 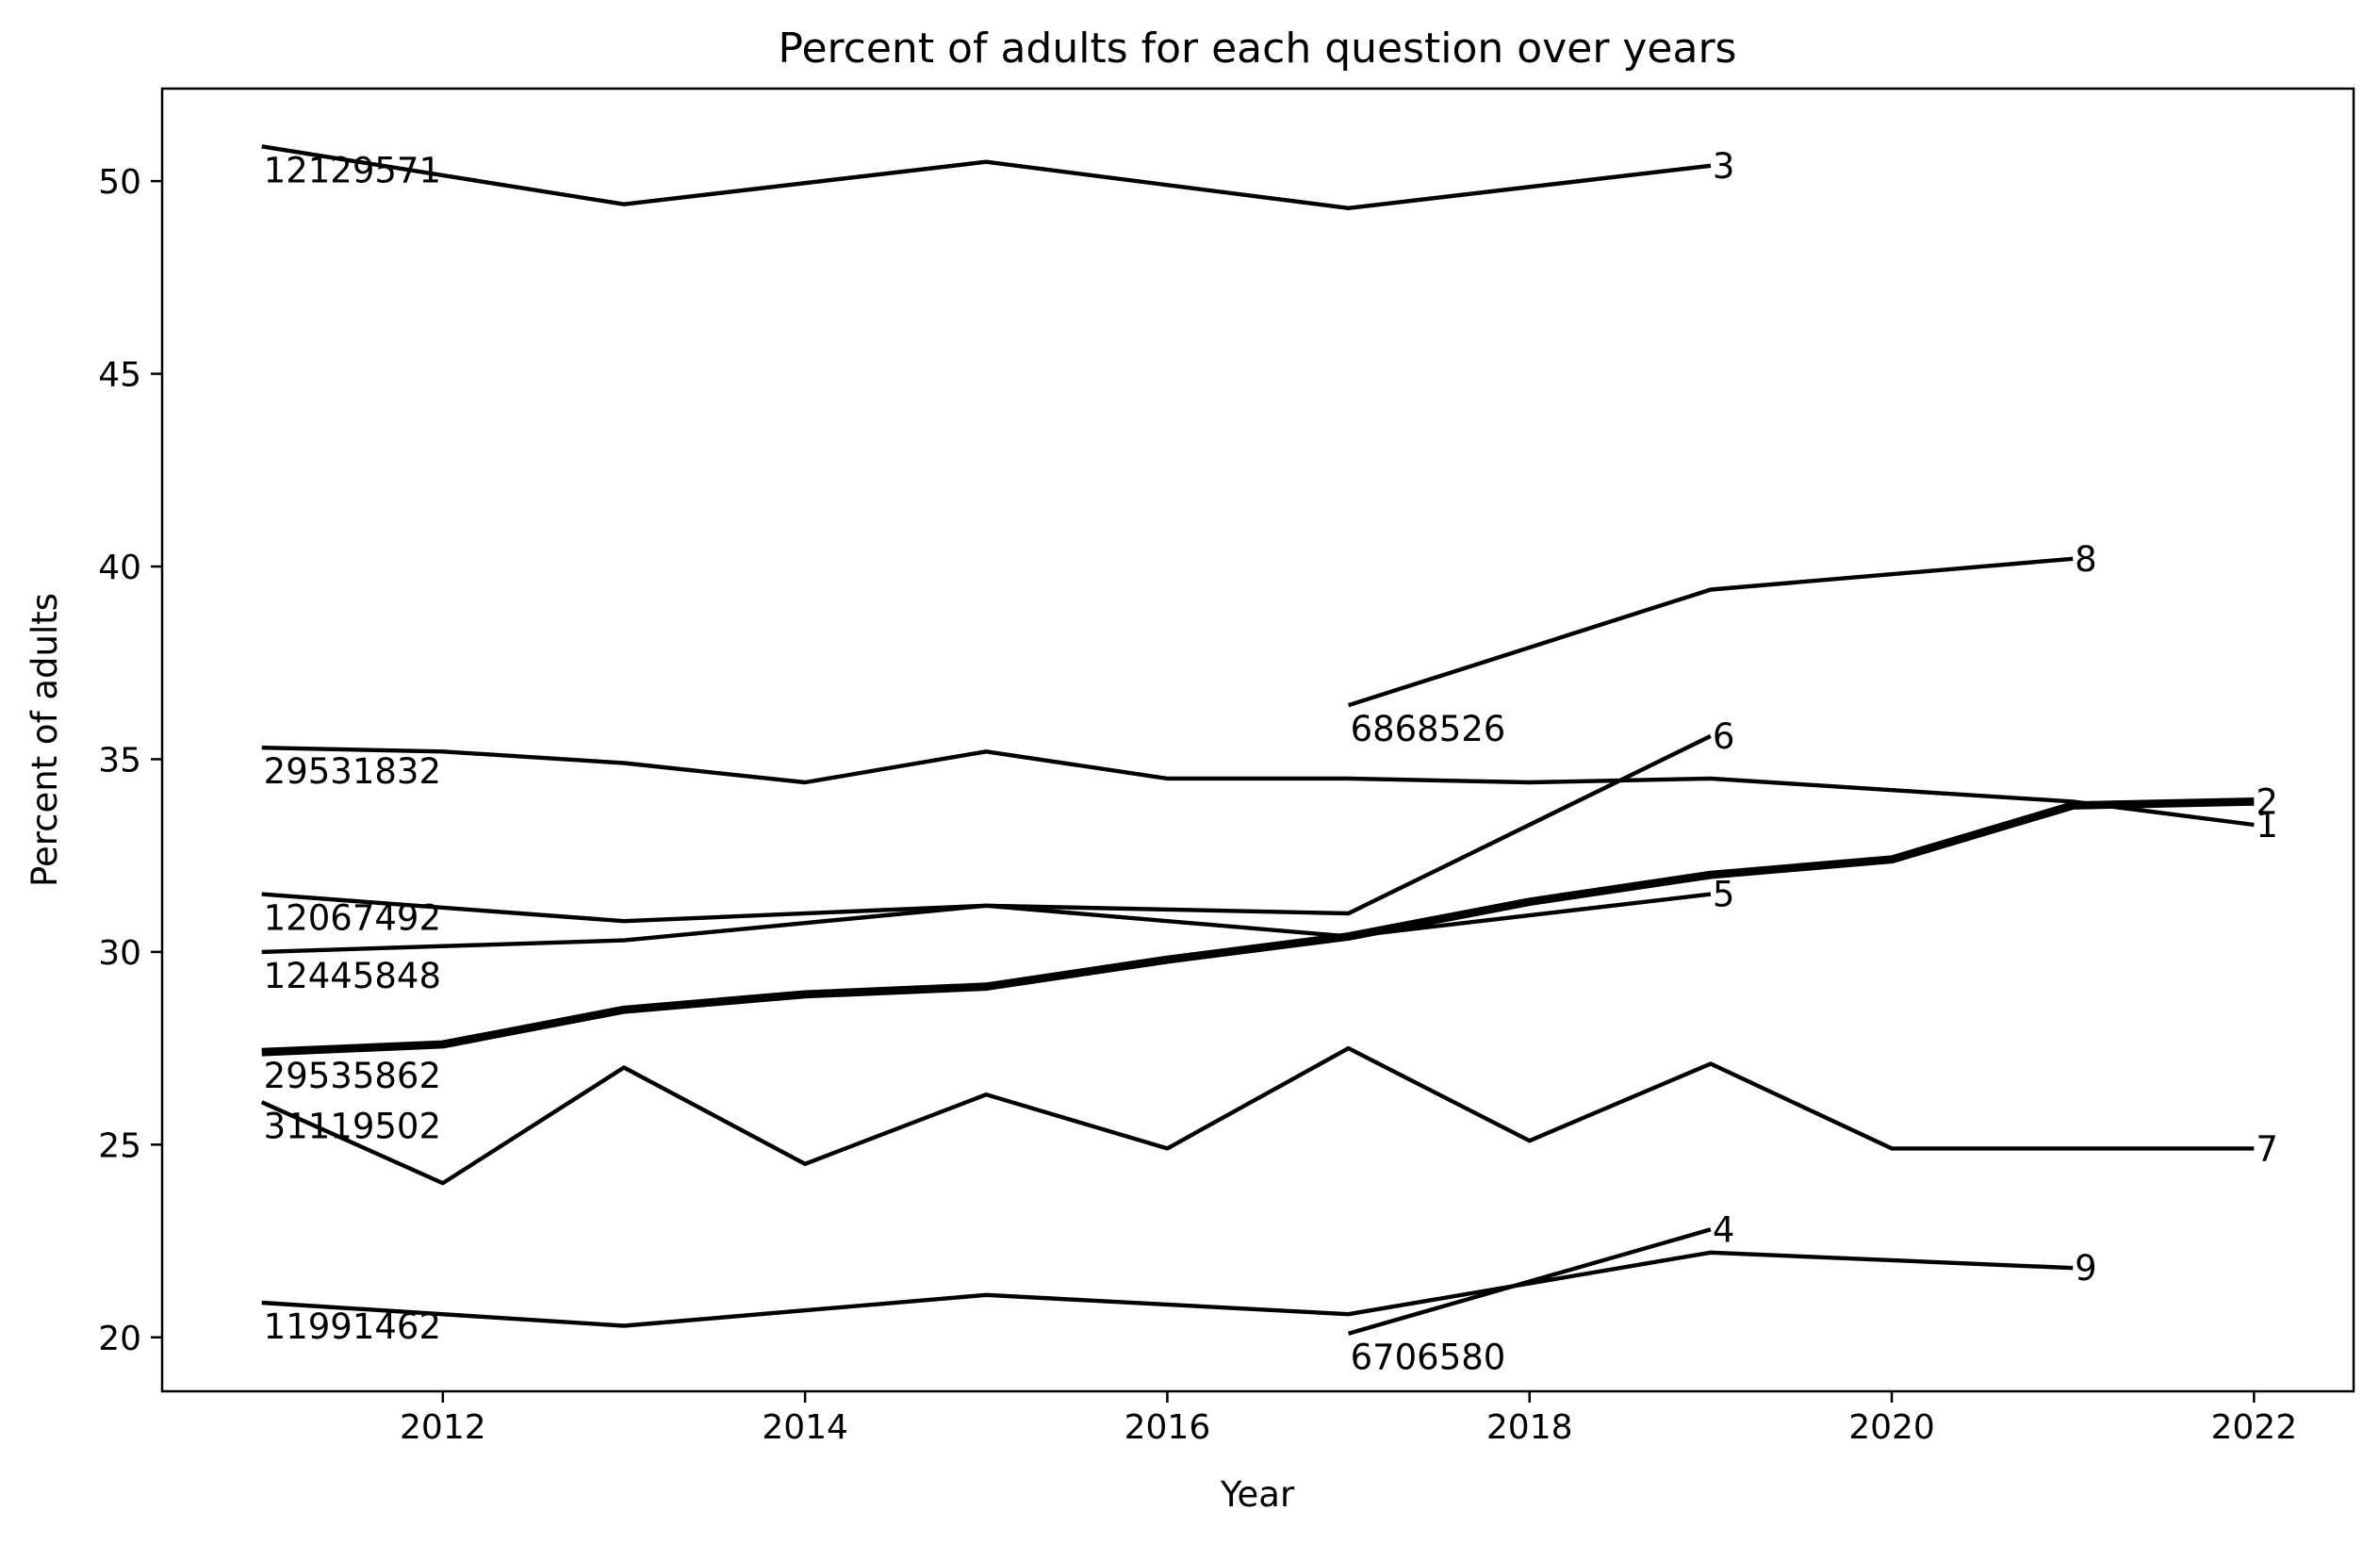 What do you see at coordinates (45, 740) in the screenshot?
I see `y-axis-label: Percent of adults` at bounding box center [45, 740].